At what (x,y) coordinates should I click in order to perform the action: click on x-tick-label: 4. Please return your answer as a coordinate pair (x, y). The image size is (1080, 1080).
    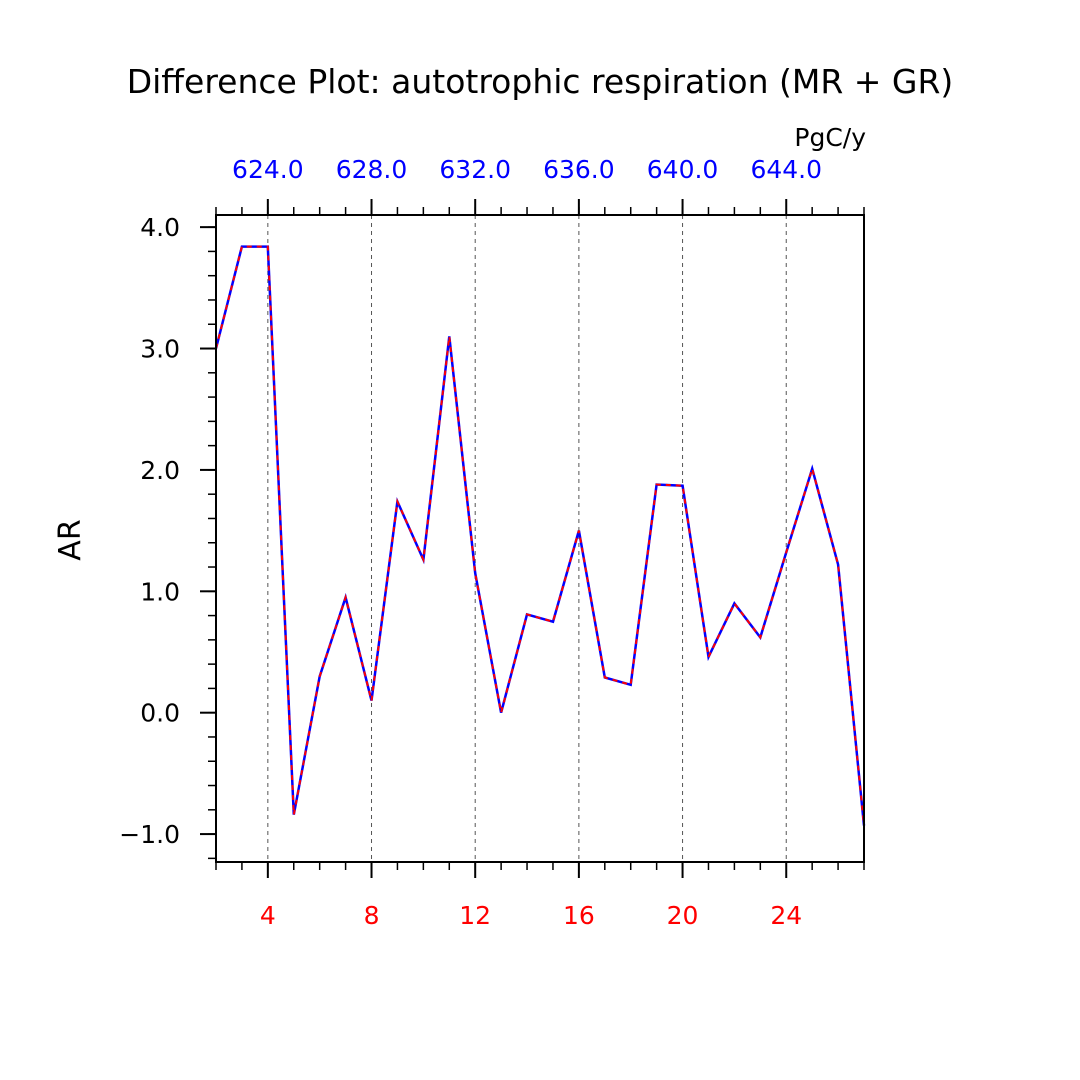
    Looking at the image, I should click on (268, 915).